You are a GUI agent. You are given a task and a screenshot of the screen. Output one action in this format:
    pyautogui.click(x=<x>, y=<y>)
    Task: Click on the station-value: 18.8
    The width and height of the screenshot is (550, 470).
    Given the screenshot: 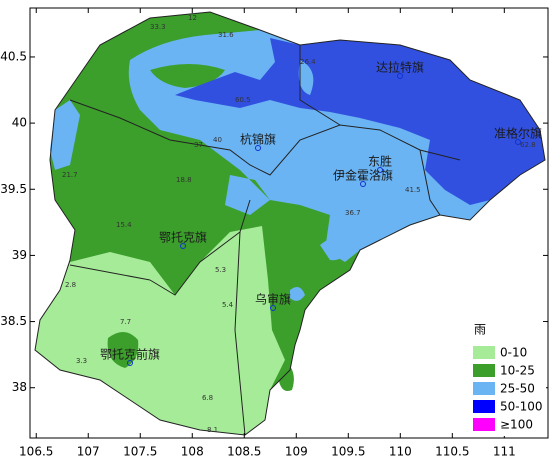 What is the action you would take?
    pyautogui.click(x=184, y=180)
    